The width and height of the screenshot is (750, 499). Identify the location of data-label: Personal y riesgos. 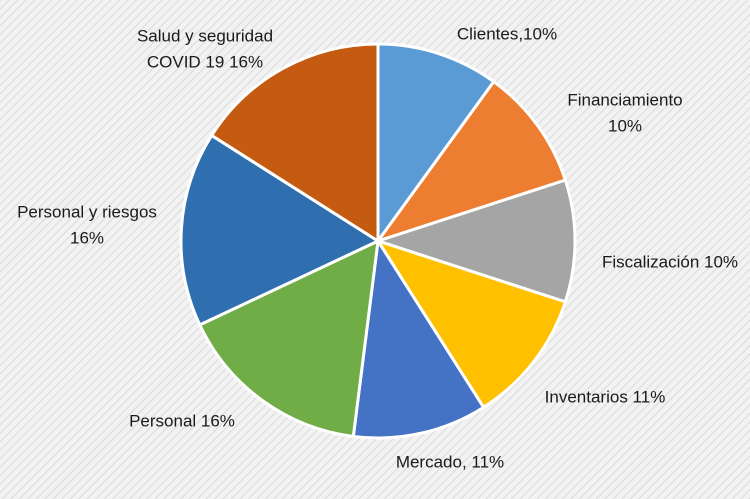
(87, 211).